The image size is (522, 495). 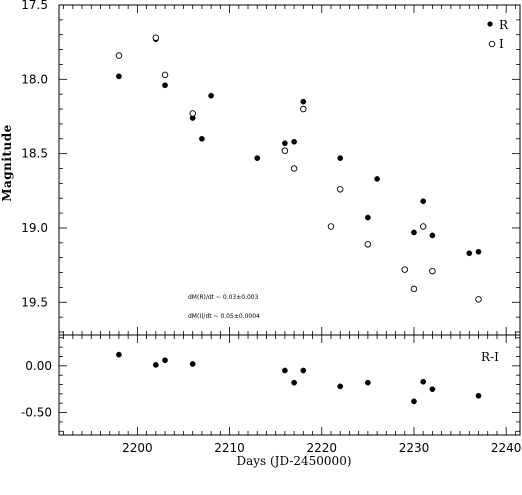 I want to click on bottom-panel-points, so click(x=299, y=378).